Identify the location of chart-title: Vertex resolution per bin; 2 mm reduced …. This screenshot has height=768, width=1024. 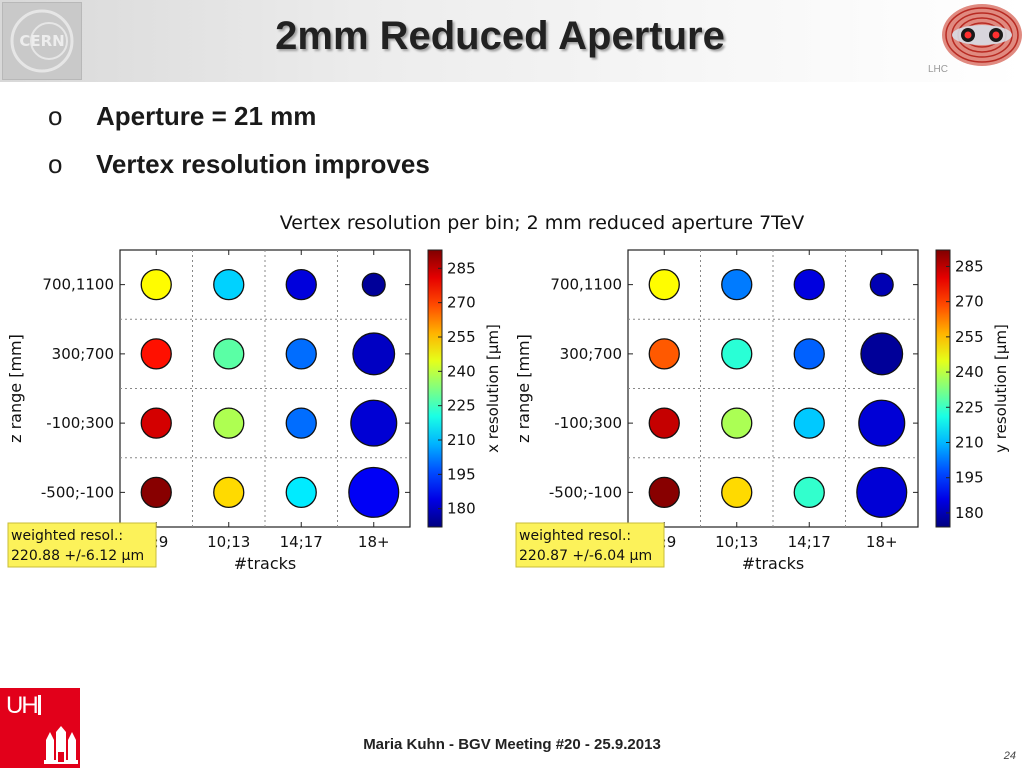
(542, 223).